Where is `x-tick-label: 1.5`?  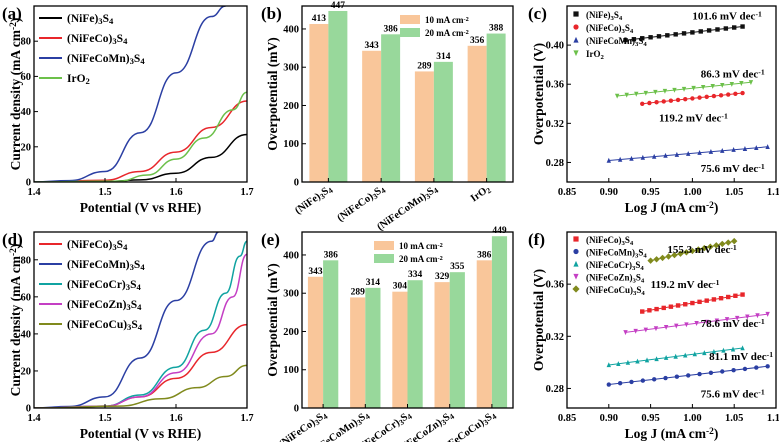 x-tick-label: 1.5 is located at coordinates (104, 192).